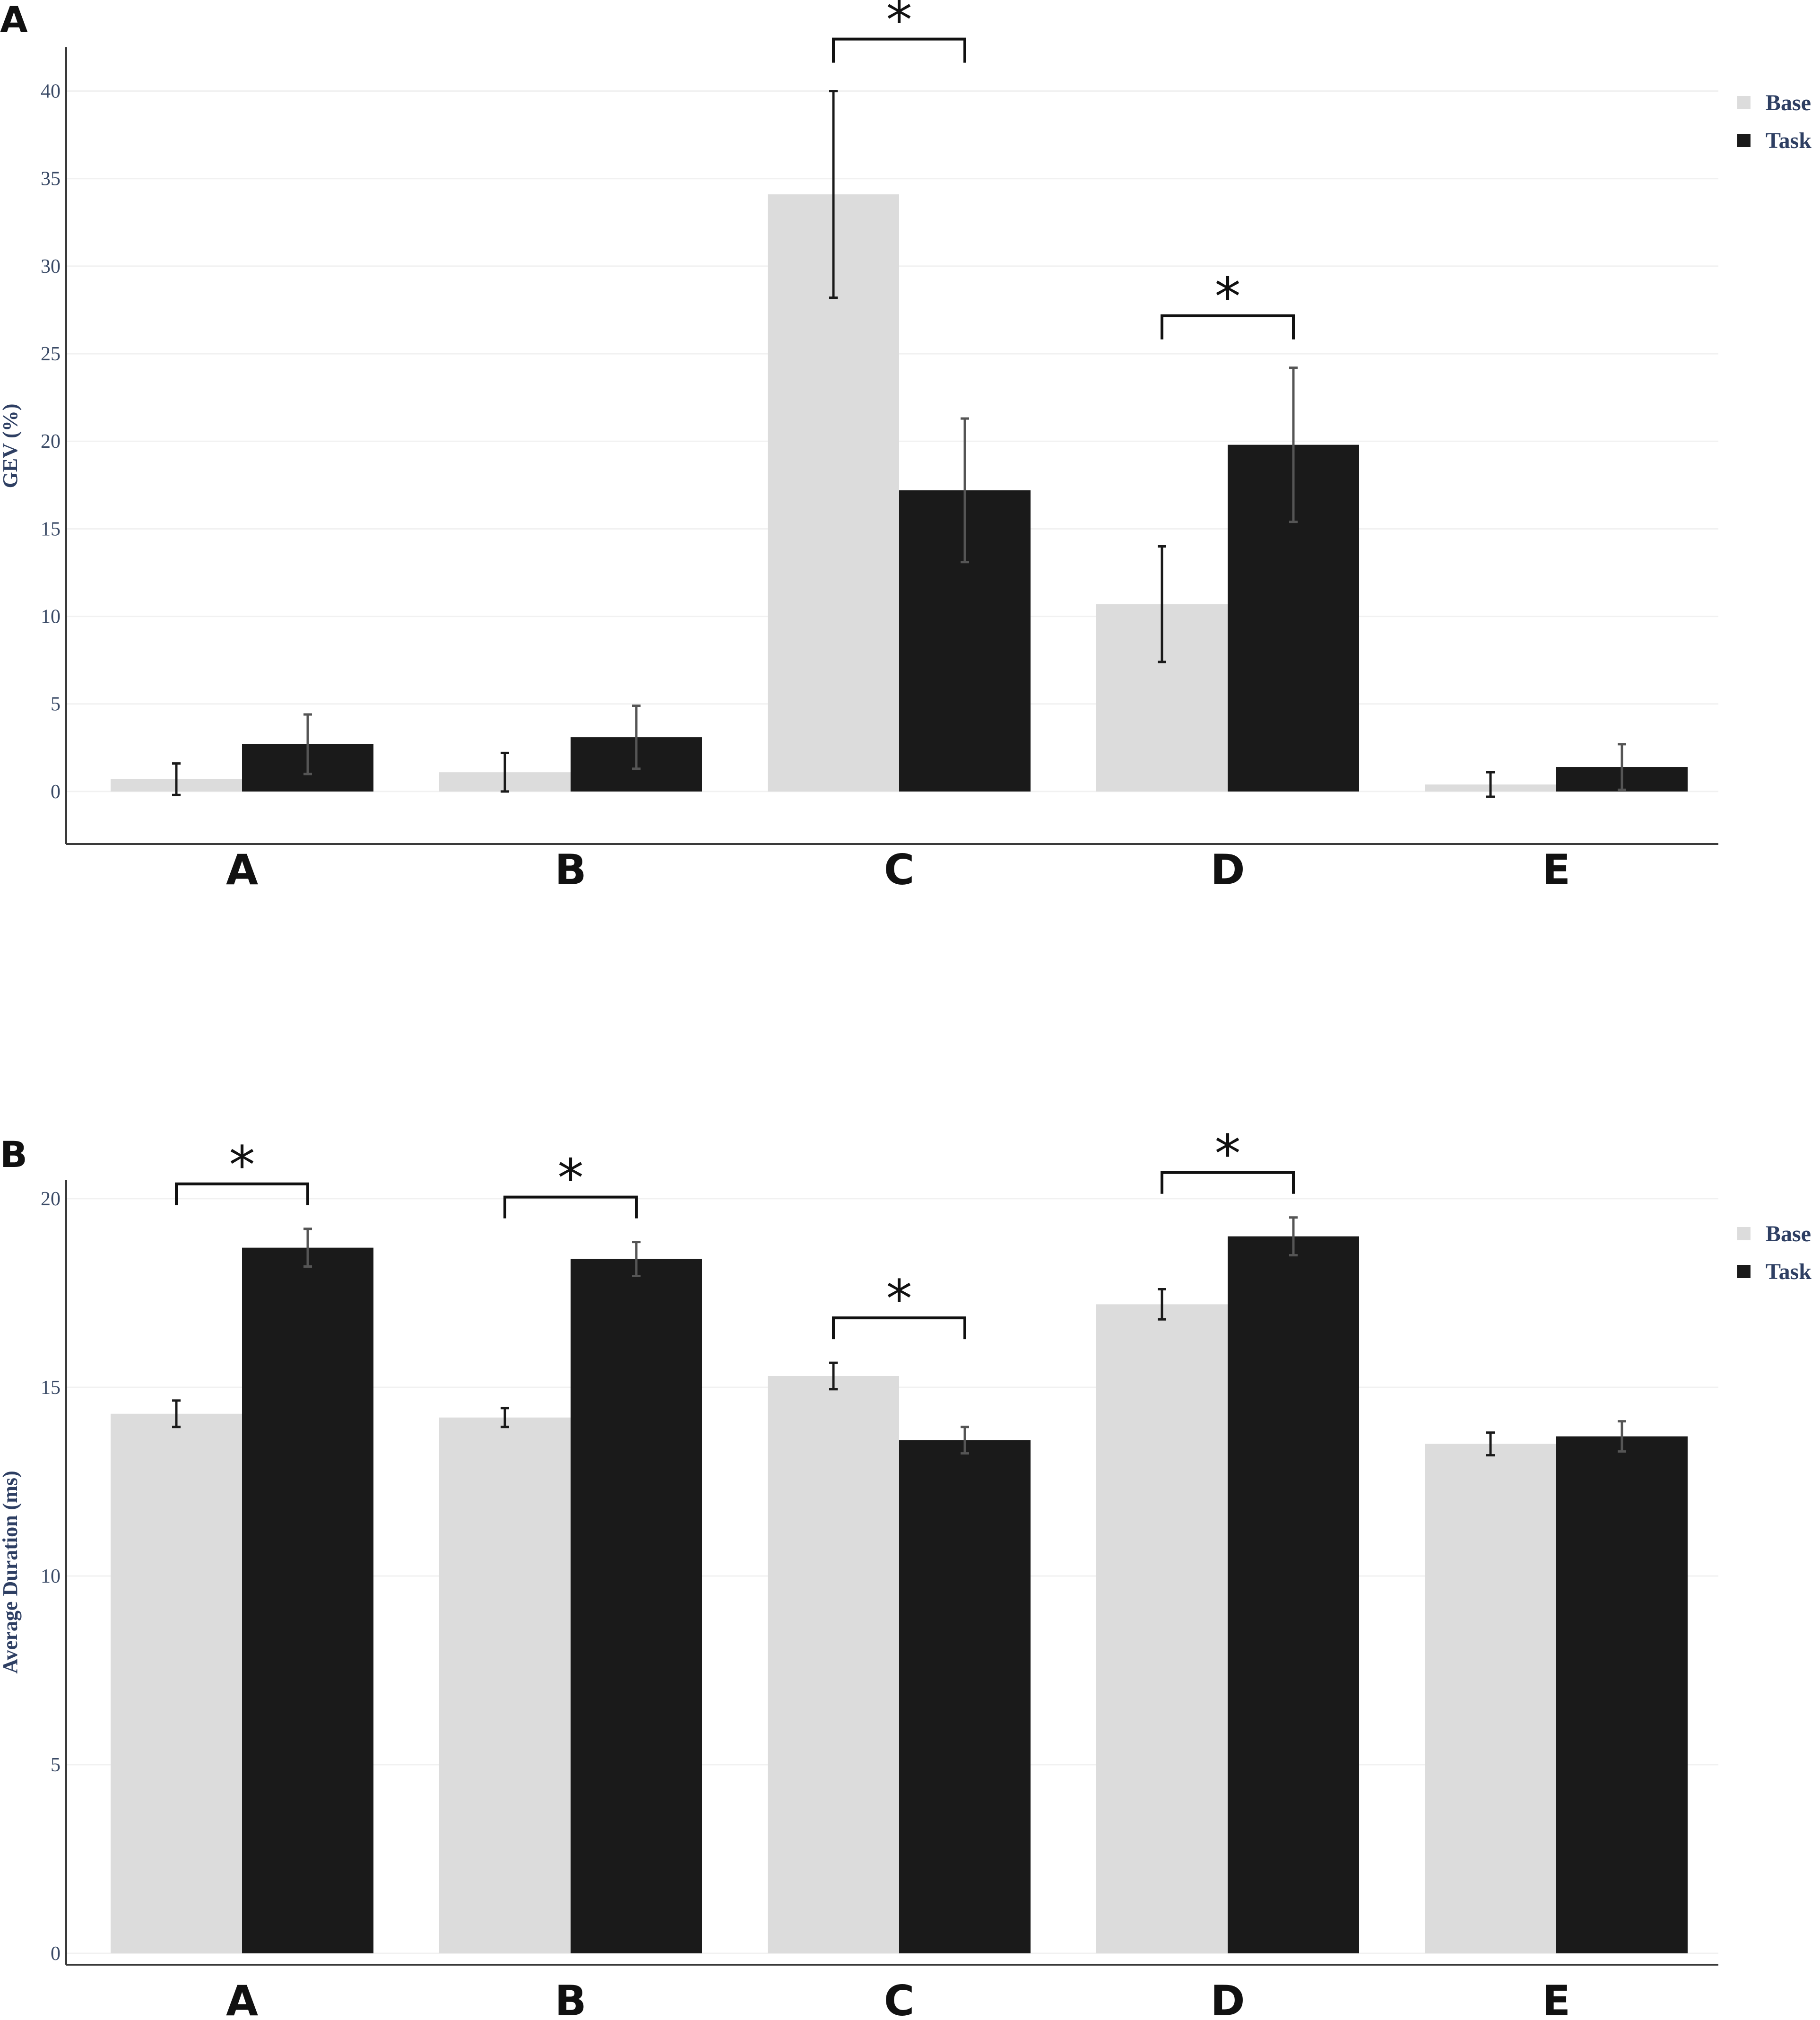 The height and width of the screenshot is (2020, 1820). Describe the element at coordinates (11, 446) in the screenshot. I see `y-axis-title: GEV (%)` at that location.